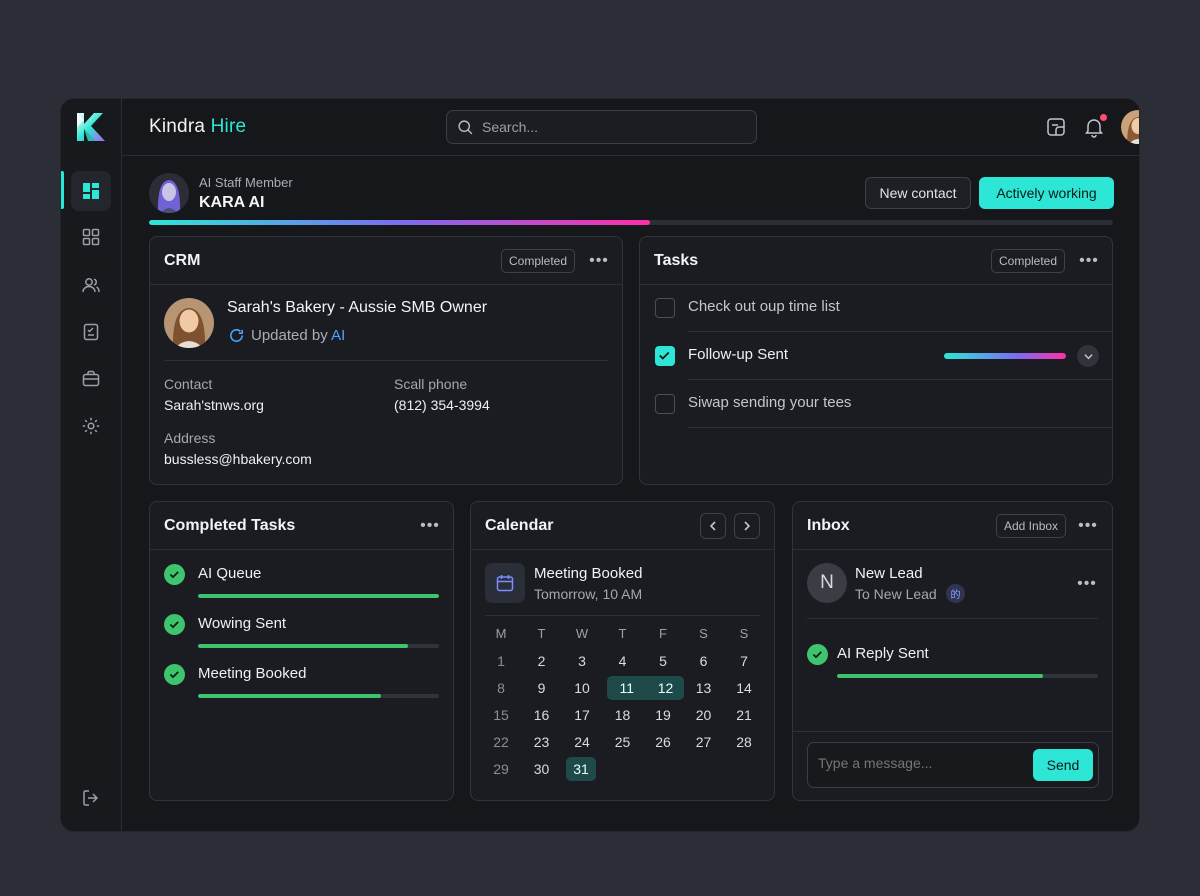 This screenshot has height=896, width=1200. I want to click on task-expand-button, so click(1088, 356).